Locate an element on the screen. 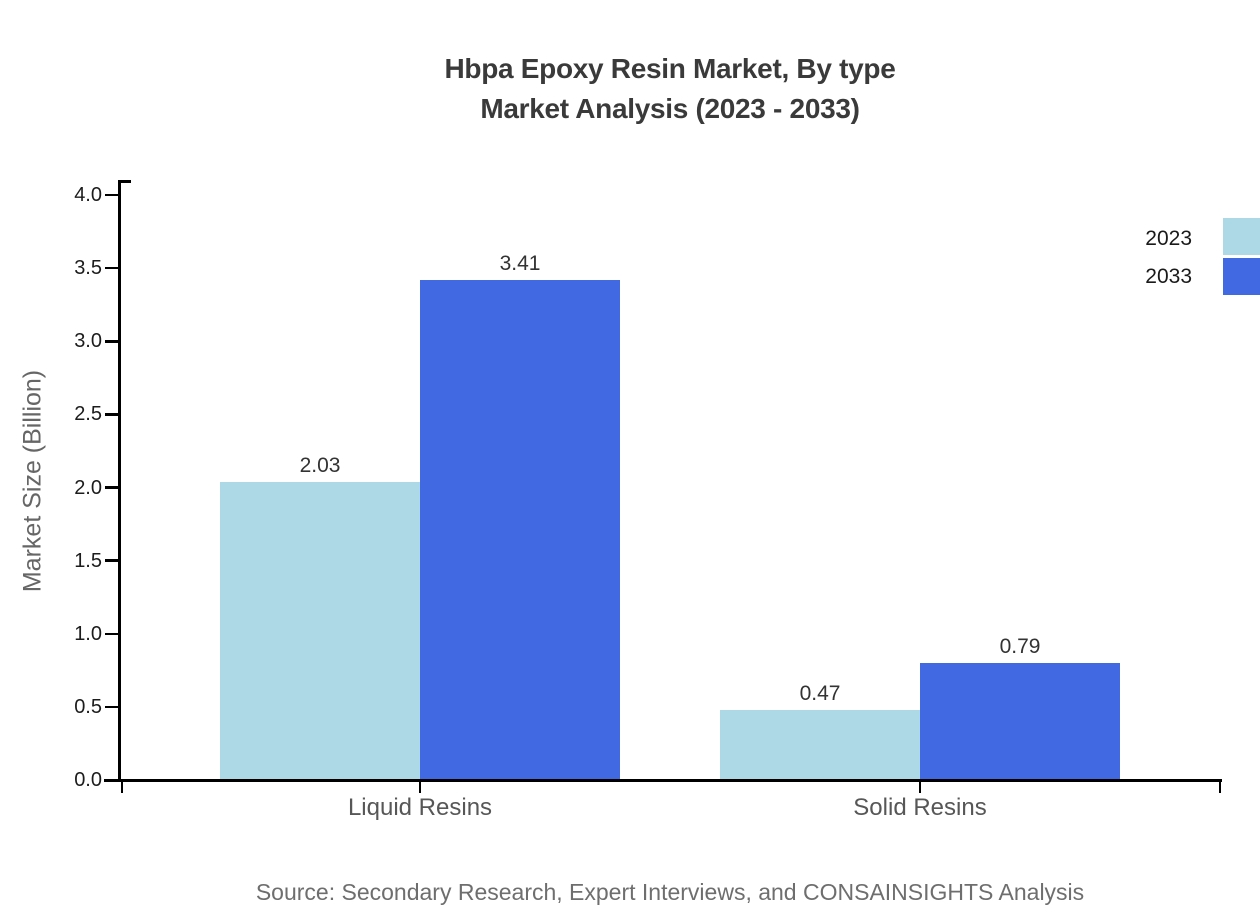 The height and width of the screenshot is (920, 1260). x-axis-category-solid-resins: Solid Resins is located at coordinates (920, 807).